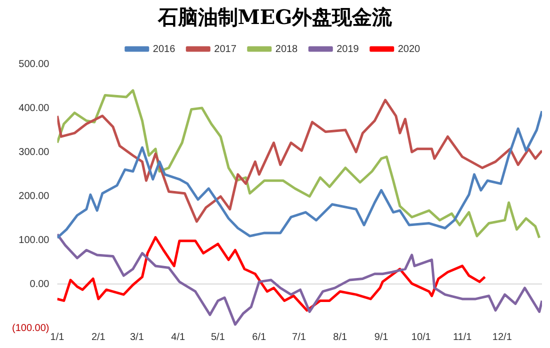 This screenshot has height=348, width=550. Describe the element at coordinates (275, 17) in the screenshot. I see `chart-title: 石脑油制MEG外盘现金流` at that location.